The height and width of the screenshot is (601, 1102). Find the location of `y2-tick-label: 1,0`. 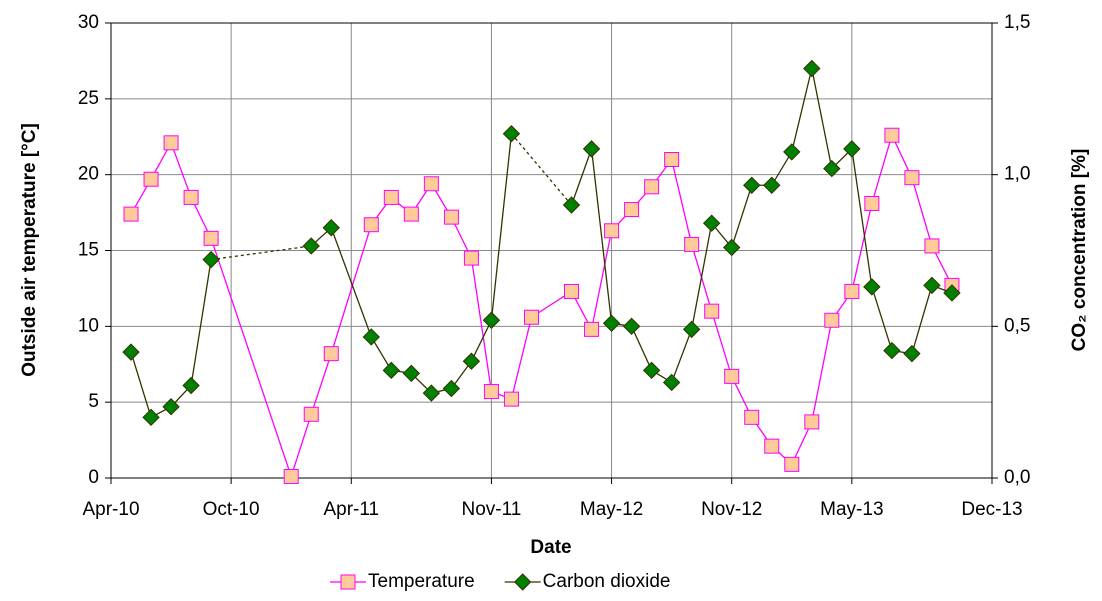

y2-tick-label: 1,0 is located at coordinates (1017, 174).